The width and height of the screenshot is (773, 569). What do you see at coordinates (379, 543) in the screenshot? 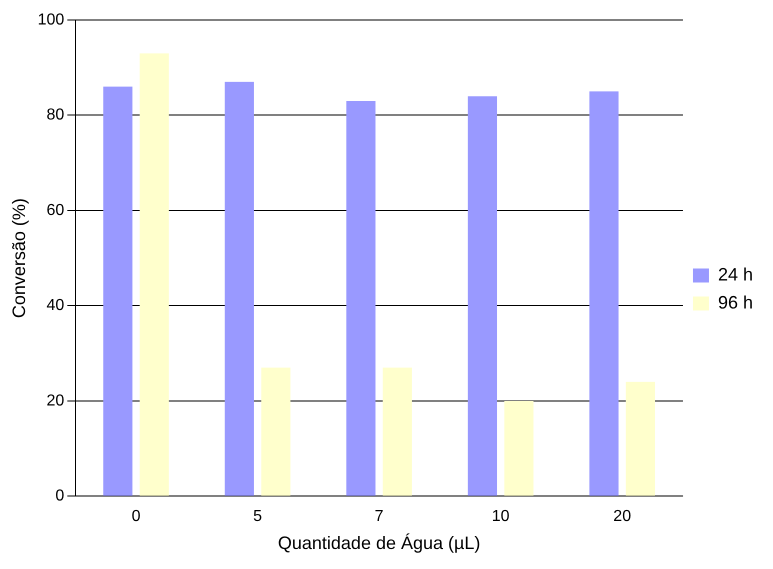
I see `x-axis-title: Quantidade de Água (µL)` at bounding box center [379, 543].